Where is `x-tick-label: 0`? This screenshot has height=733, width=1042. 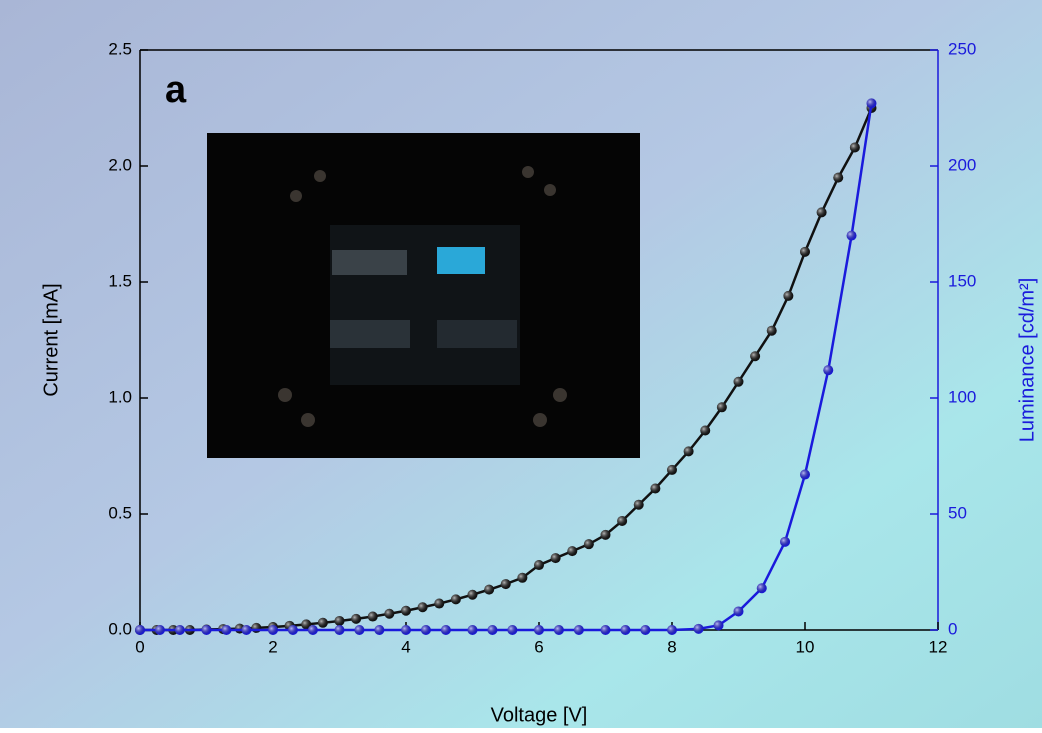 x-tick-label: 0 is located at coordinates (139, 646).